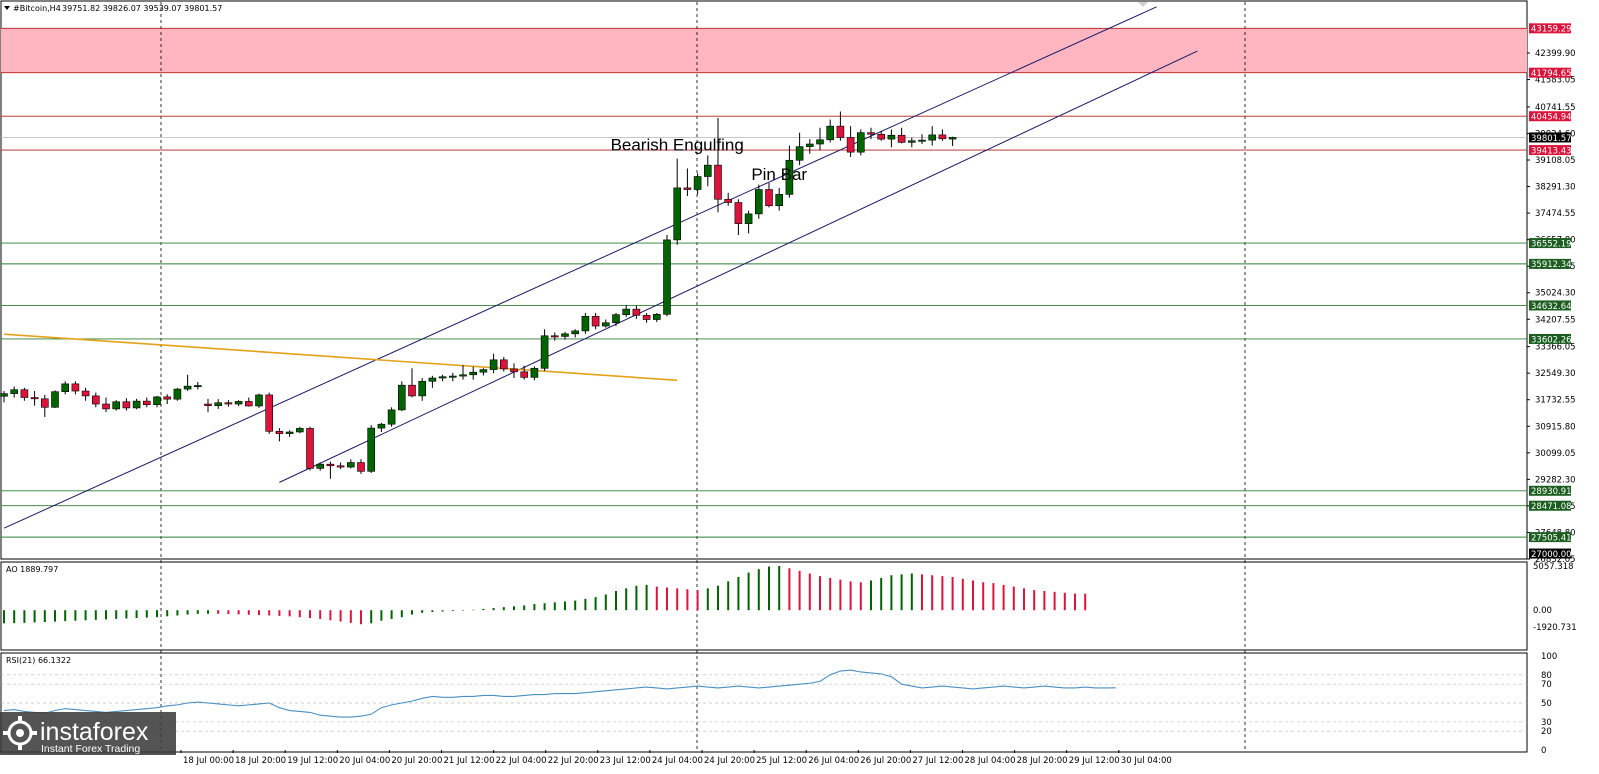 The image size is (1599, 774). What do you see at coordinates (260, 761) in the screenshot?
I see `time-tick-label: 18 Jul 20:00` at bounding box center [260, 761].